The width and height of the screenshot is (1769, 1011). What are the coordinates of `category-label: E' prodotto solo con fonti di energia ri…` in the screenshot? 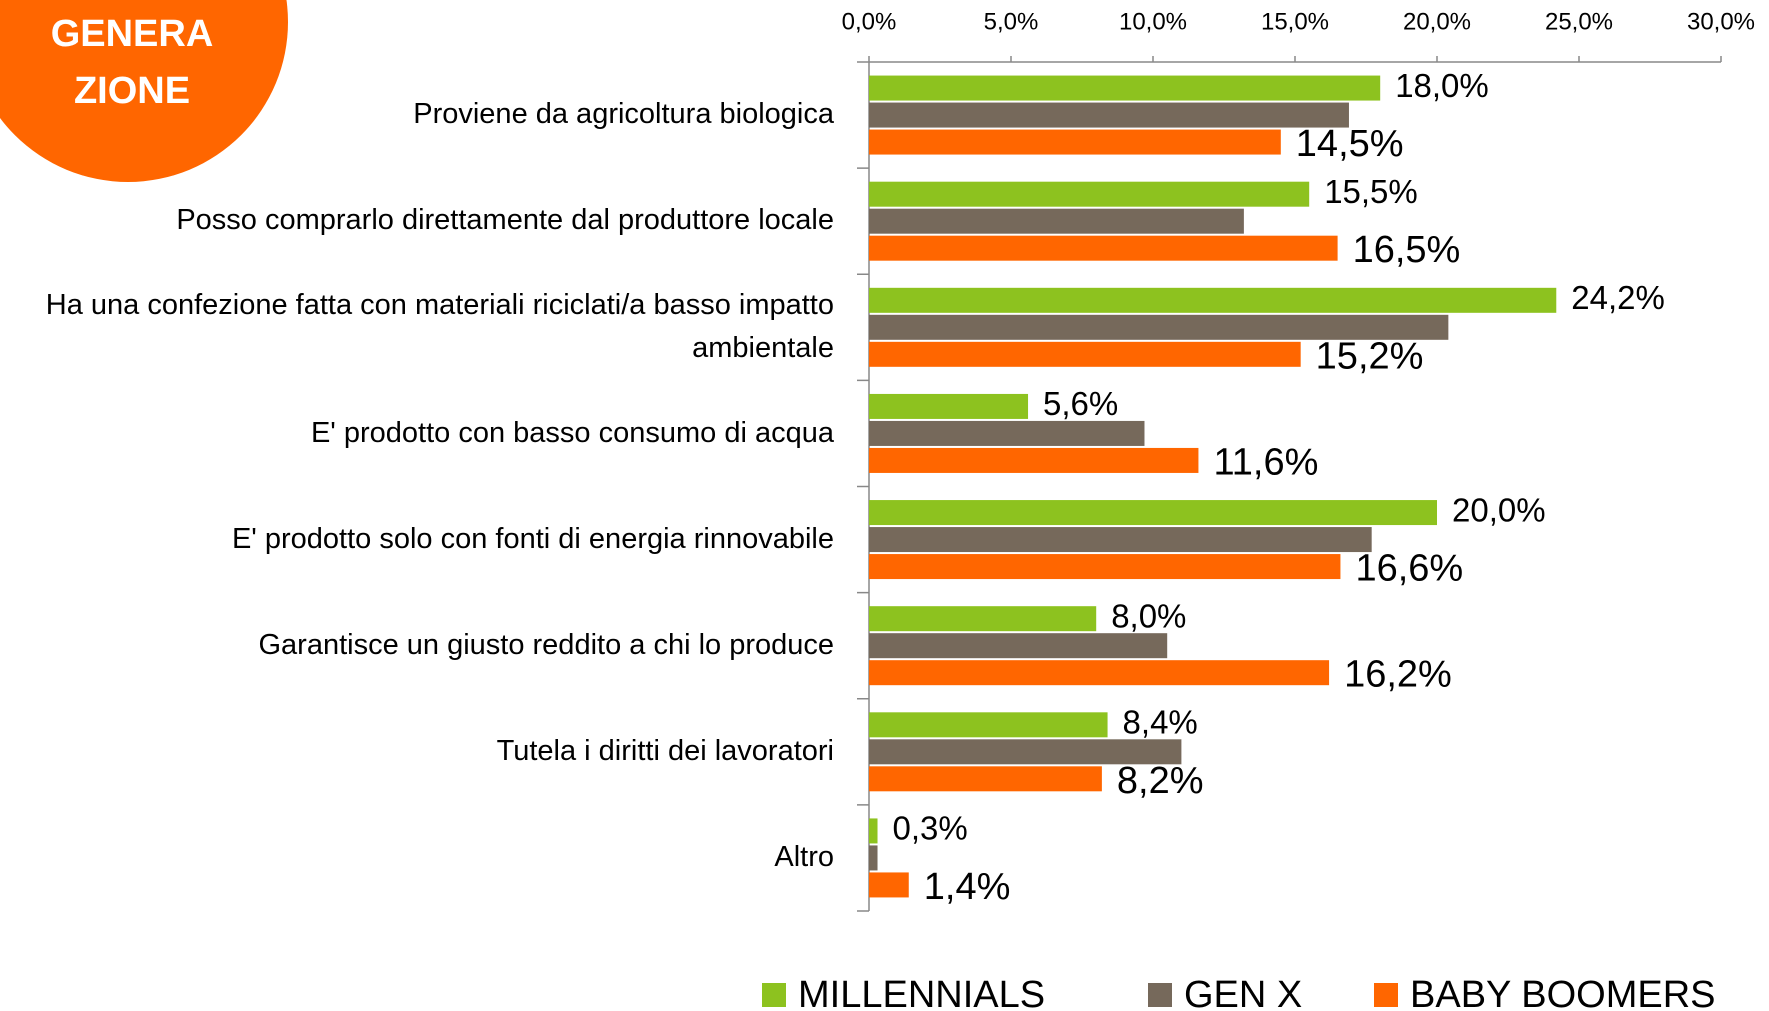 It's located at (532, 538).